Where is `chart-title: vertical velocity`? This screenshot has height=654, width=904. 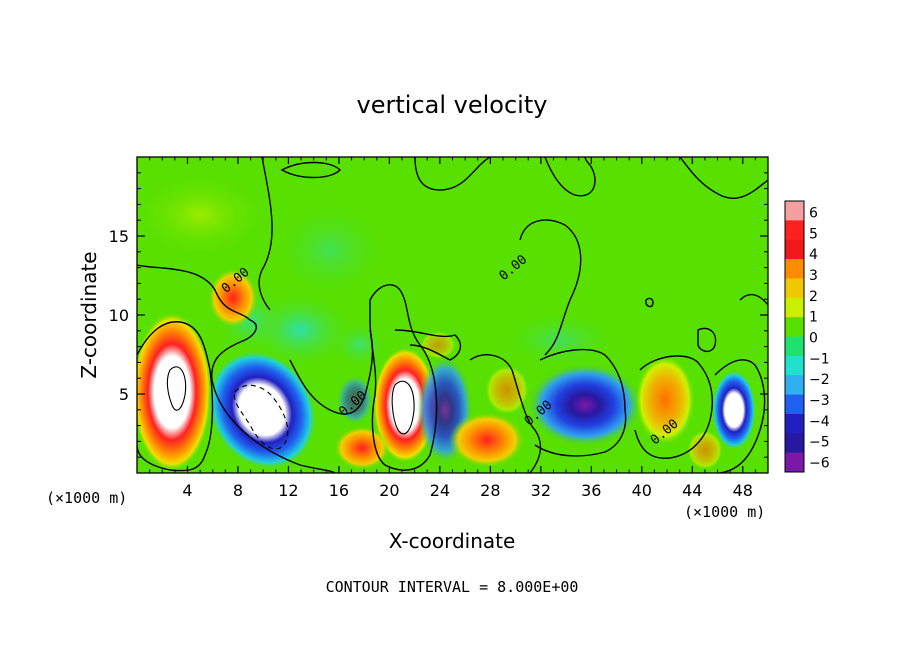 chart-title: vertical velocity is located at coordinates (452, 105).